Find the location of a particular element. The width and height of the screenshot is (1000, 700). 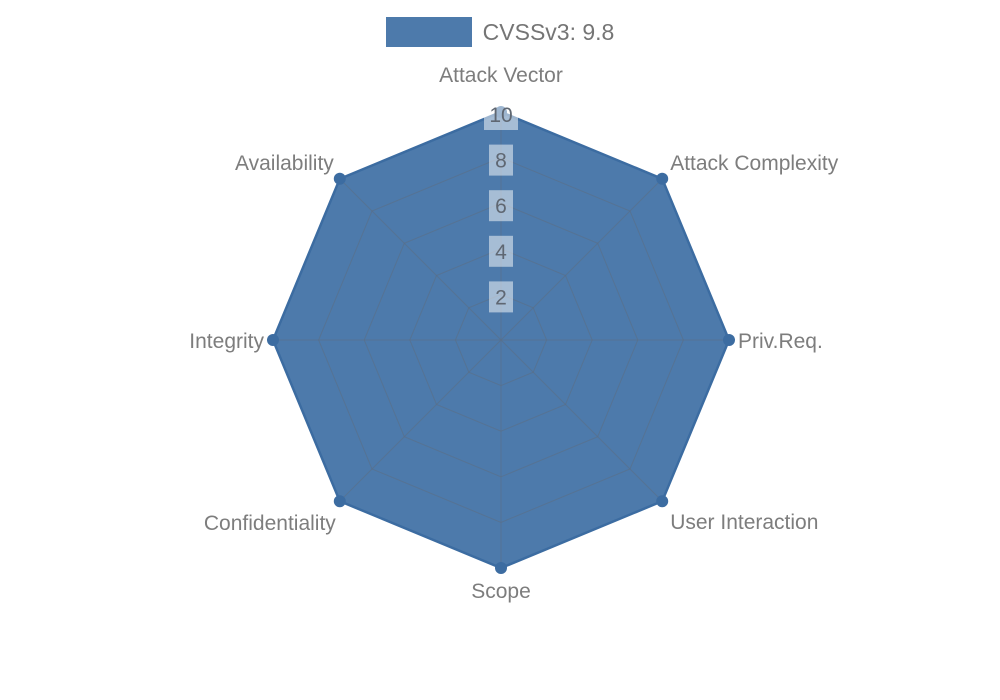

axis-label-priv-req: Priv.Req. is located at coordinates (780, 341).